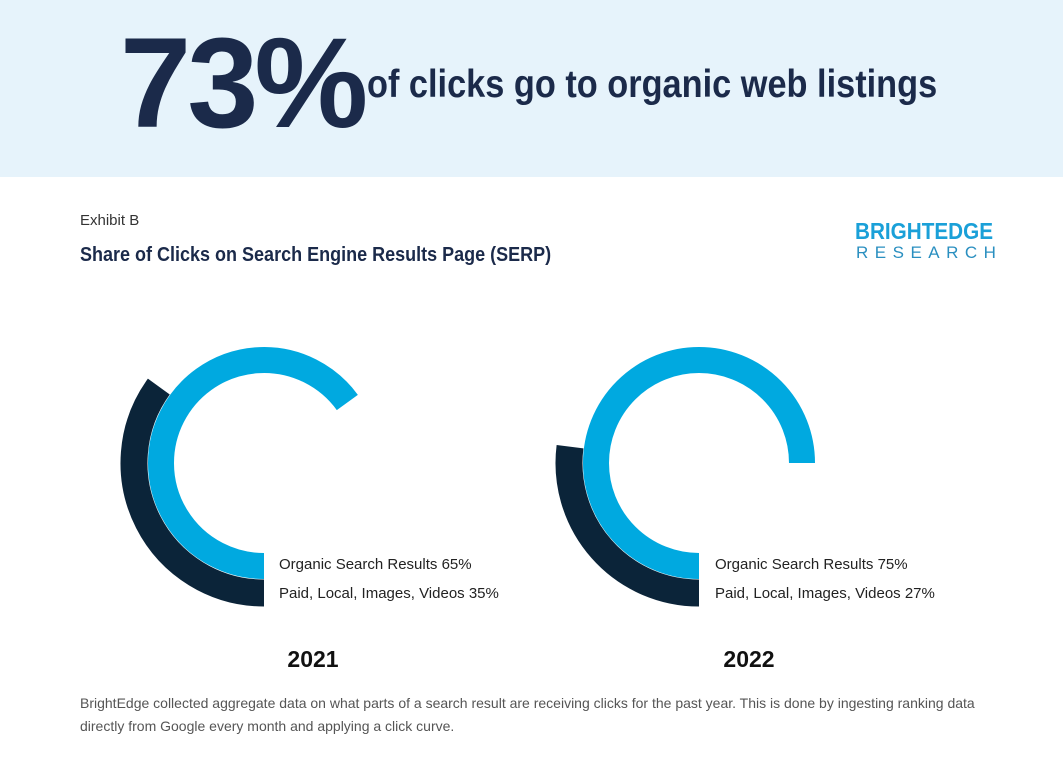  I want to click on legend-entry: Paid, Local, Images, Videos 35%, so click(389, 593).